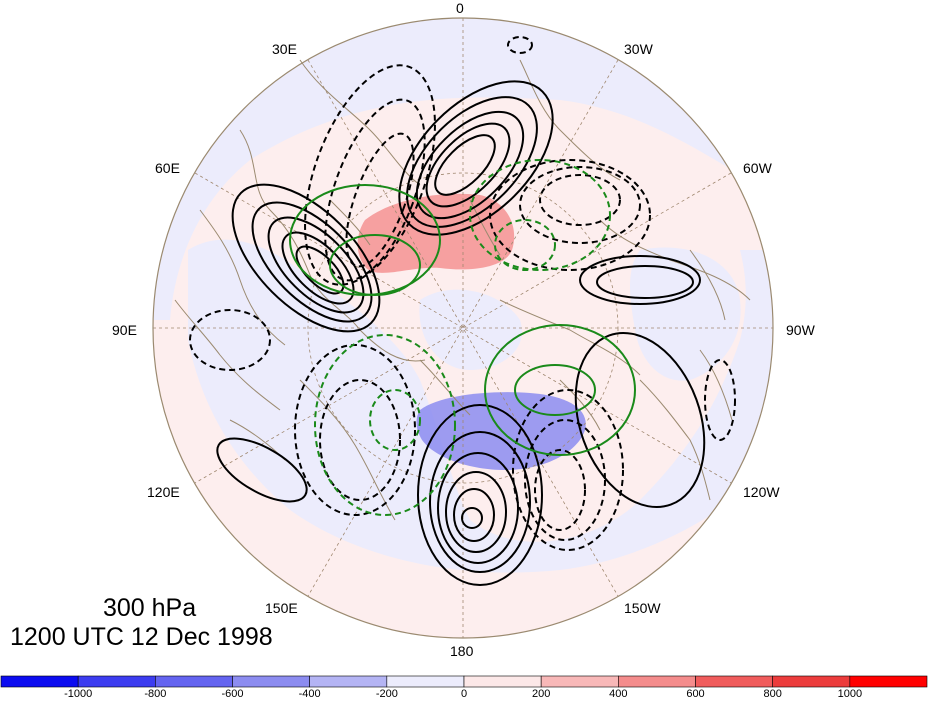 The height and width of the screenshot is (702, 928). I want to click on lon-label-120e: 120E, so click(163, 492).